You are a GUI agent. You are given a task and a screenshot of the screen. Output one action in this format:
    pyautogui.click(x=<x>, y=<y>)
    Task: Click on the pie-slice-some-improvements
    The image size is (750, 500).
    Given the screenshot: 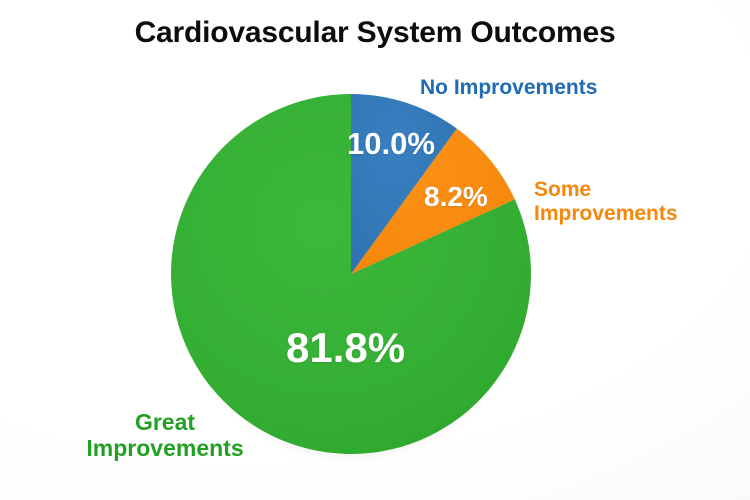 What is the action you would take?
    pyautogui.click(x=433, y=201)
    